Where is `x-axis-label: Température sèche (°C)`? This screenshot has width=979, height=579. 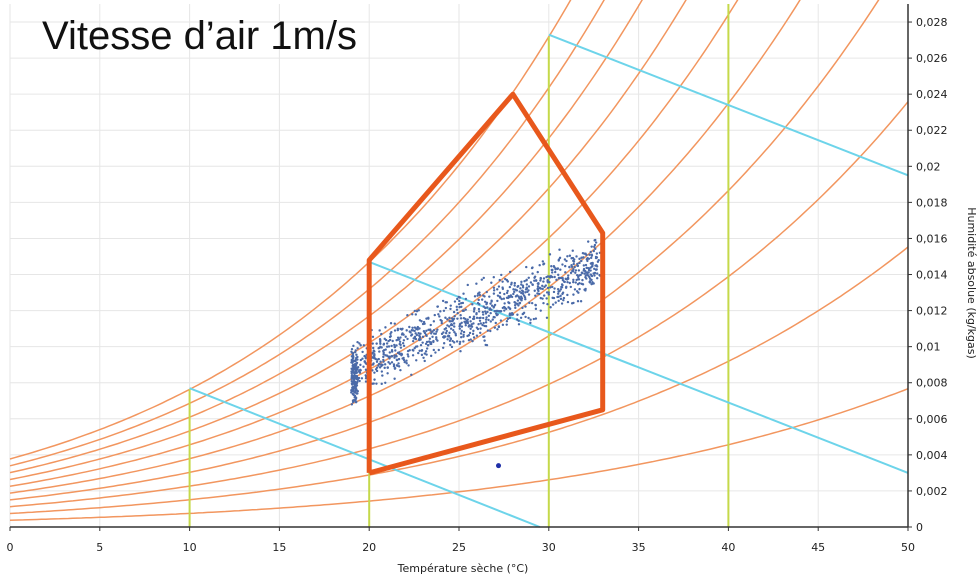 x-axis-label: Température sèche (°C) is located at coordinates (463, 568).